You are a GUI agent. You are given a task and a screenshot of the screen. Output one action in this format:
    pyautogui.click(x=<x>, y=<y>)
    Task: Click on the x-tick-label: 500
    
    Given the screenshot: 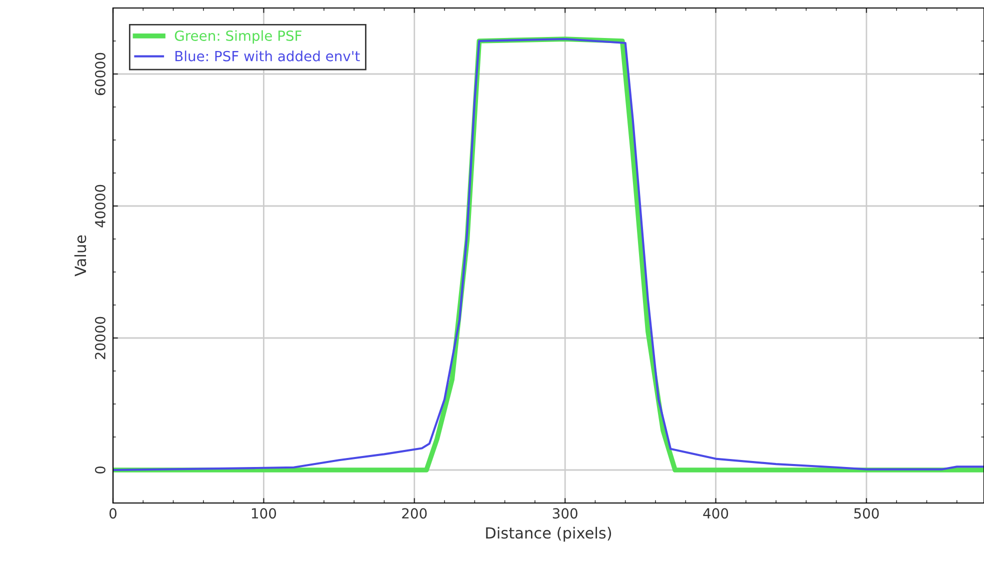 What is the action you would take?
    pyautogui.click(x=866, y=513)
    